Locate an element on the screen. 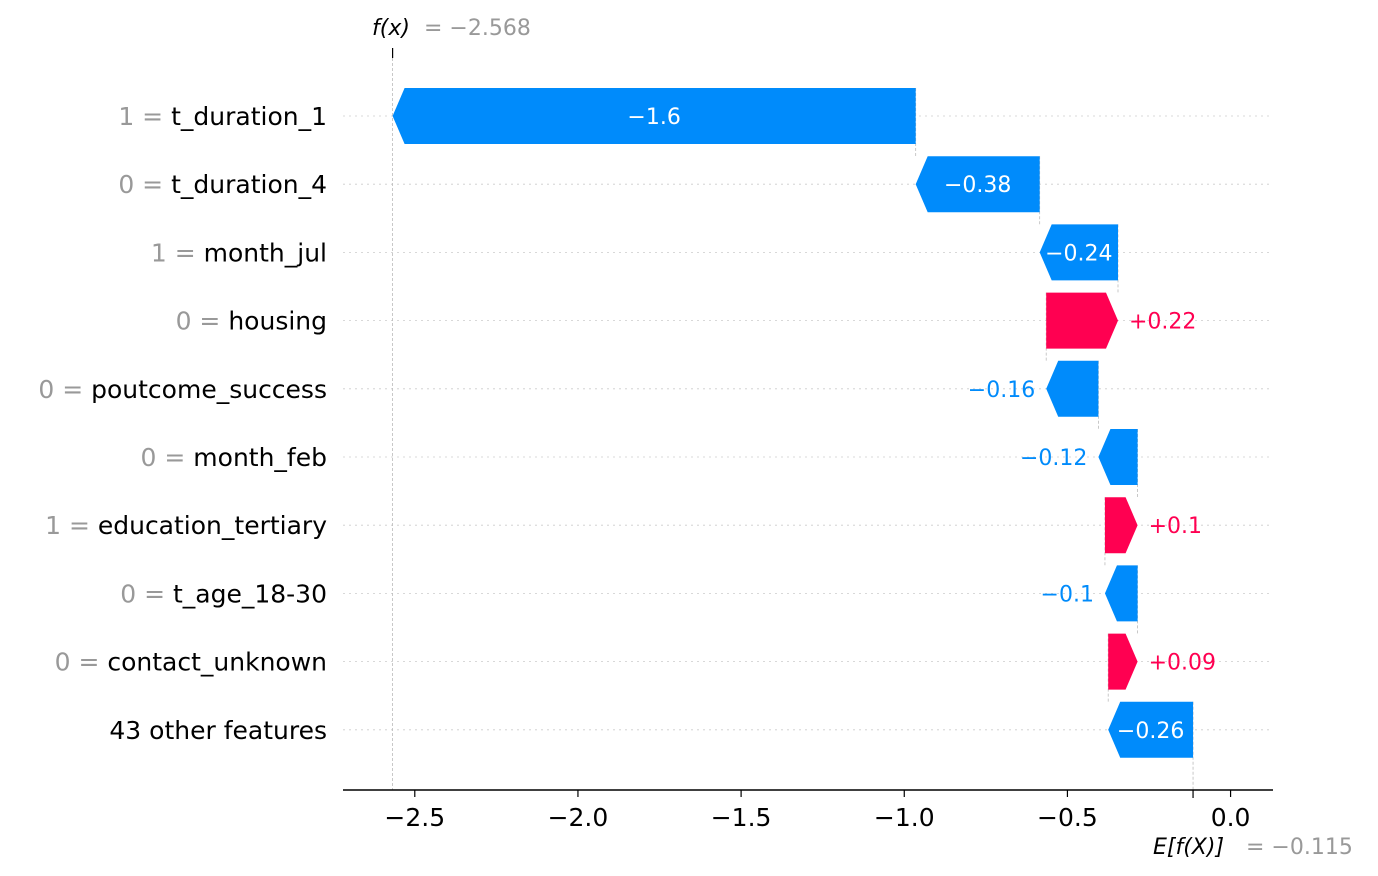 The width and height of the screenshot is (1378, 876). x-tick-label: −0.5 is located at coordinates (1067, 817).